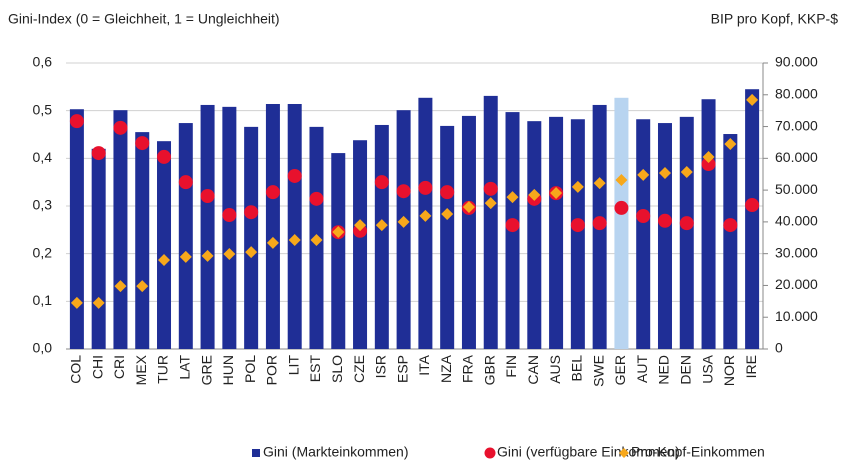  I want to click on legend-label: Gini (Markteinkommen), so click(335, 452).